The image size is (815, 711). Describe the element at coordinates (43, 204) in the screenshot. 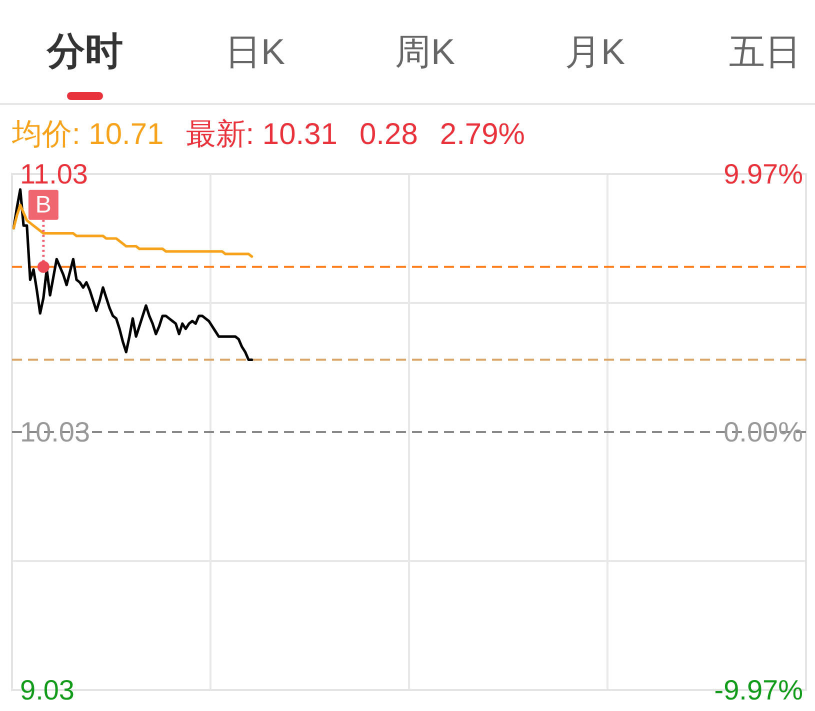

I see `series-label: B` at that location.